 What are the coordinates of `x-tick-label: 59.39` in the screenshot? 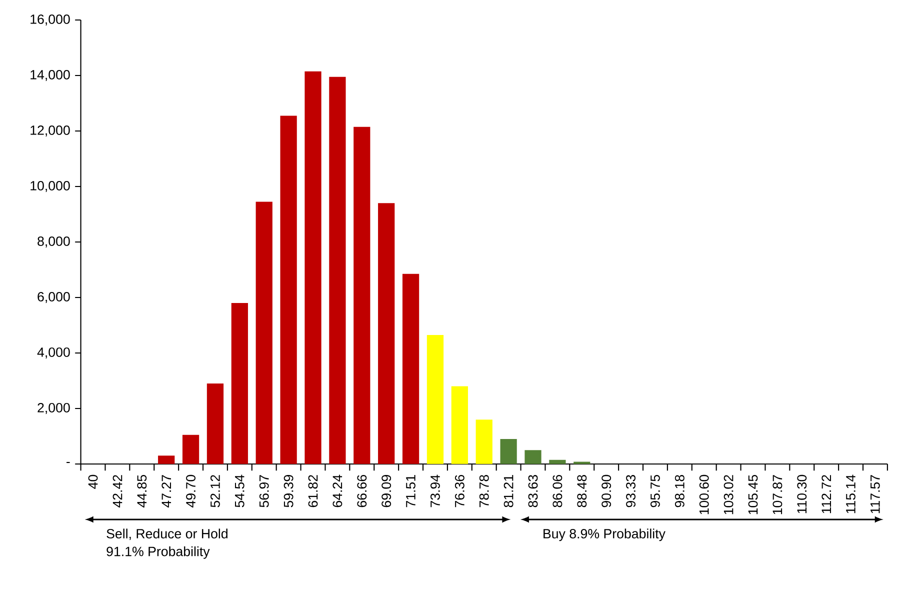 It's located at (289, 491).